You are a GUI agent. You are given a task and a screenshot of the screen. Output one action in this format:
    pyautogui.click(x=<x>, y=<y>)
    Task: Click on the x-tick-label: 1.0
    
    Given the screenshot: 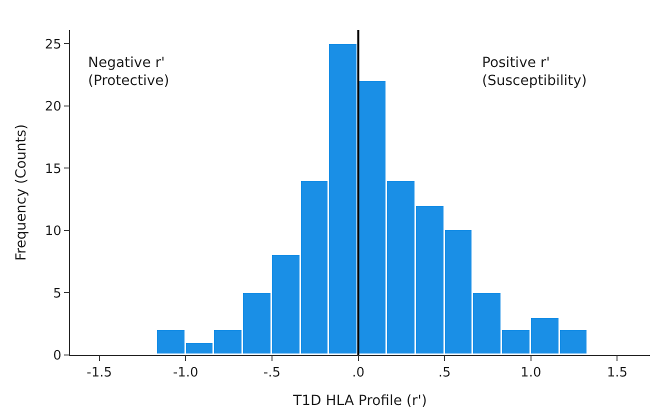 What is the action you would take?
    pyautogui.click(x=531, y=373)
    